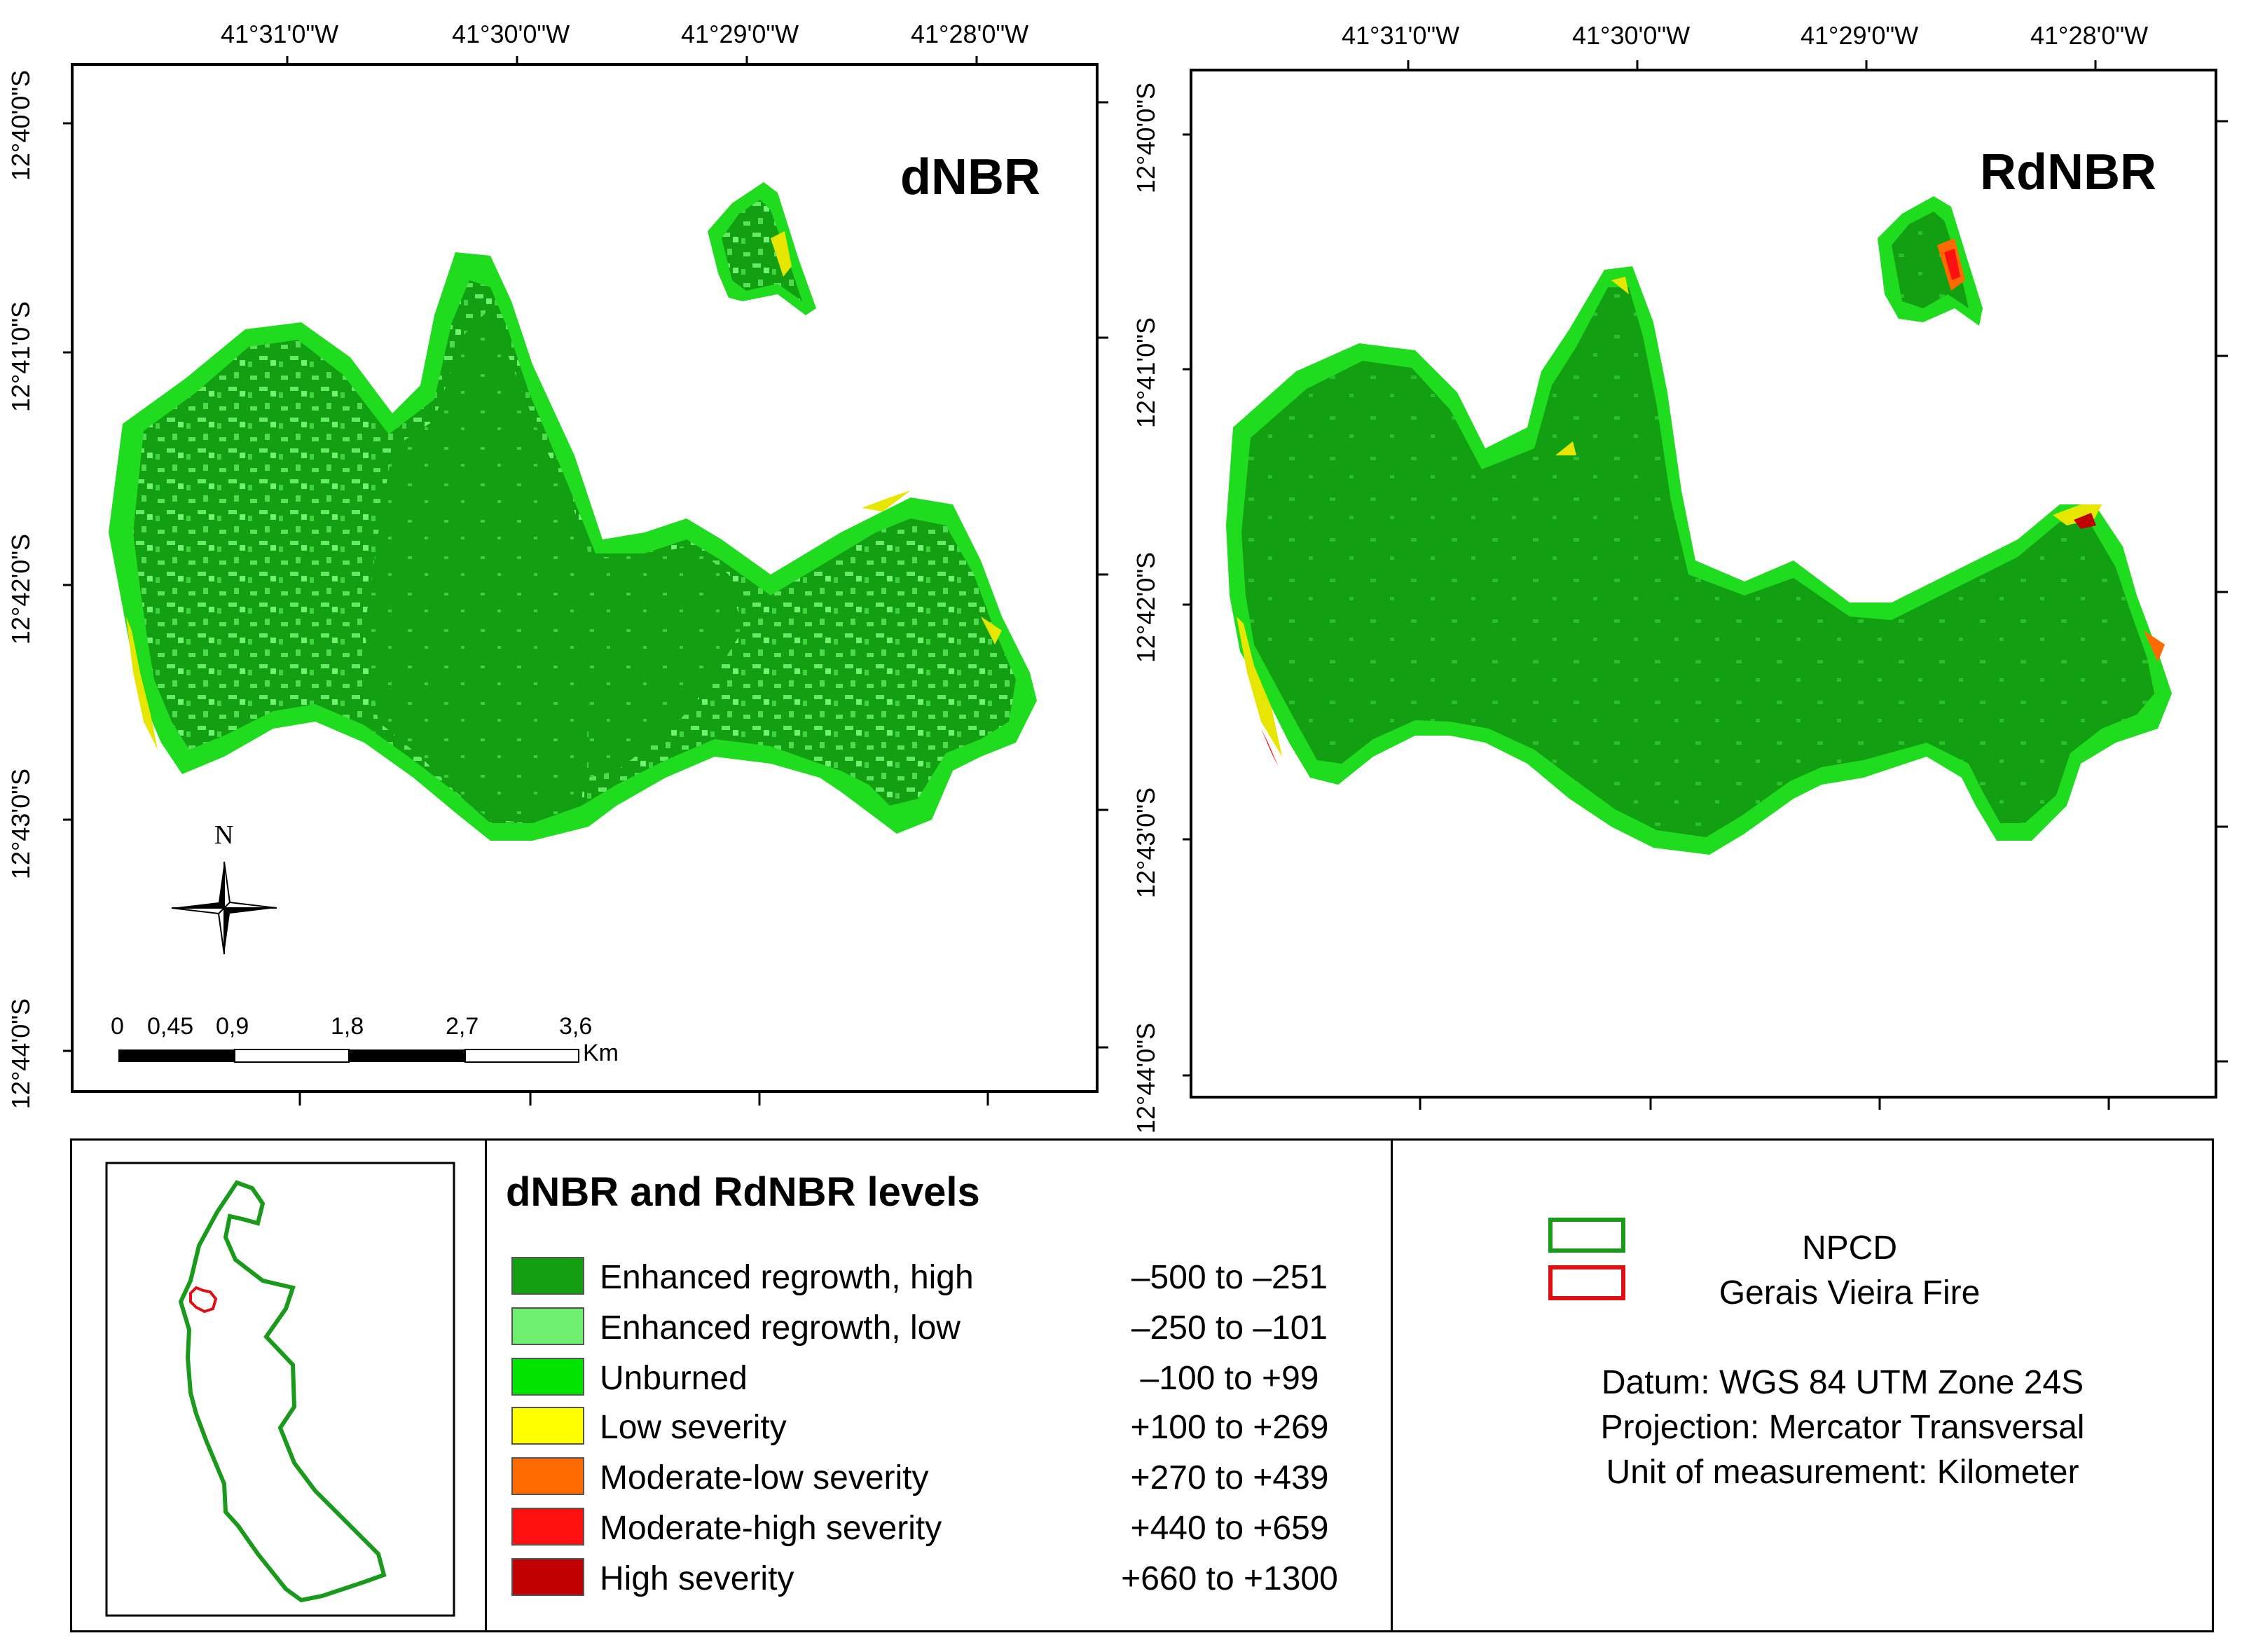 The height and width of the screenshot is (1652, 2244). Describe the element at coordinates (1842, 1472) in the screenshot. I see `unit-text: Unit of measurement: Kilometer` at that location.